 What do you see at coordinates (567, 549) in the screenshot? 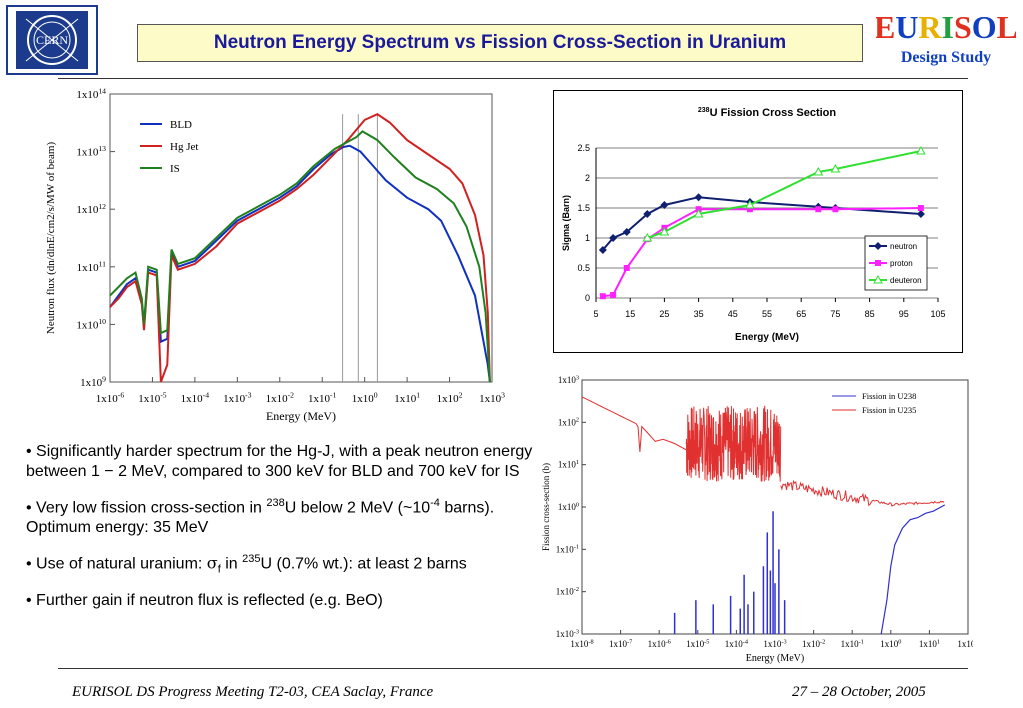
I see `y-tick-label: 1x10⁻¹` at bounding box center [567, 549].